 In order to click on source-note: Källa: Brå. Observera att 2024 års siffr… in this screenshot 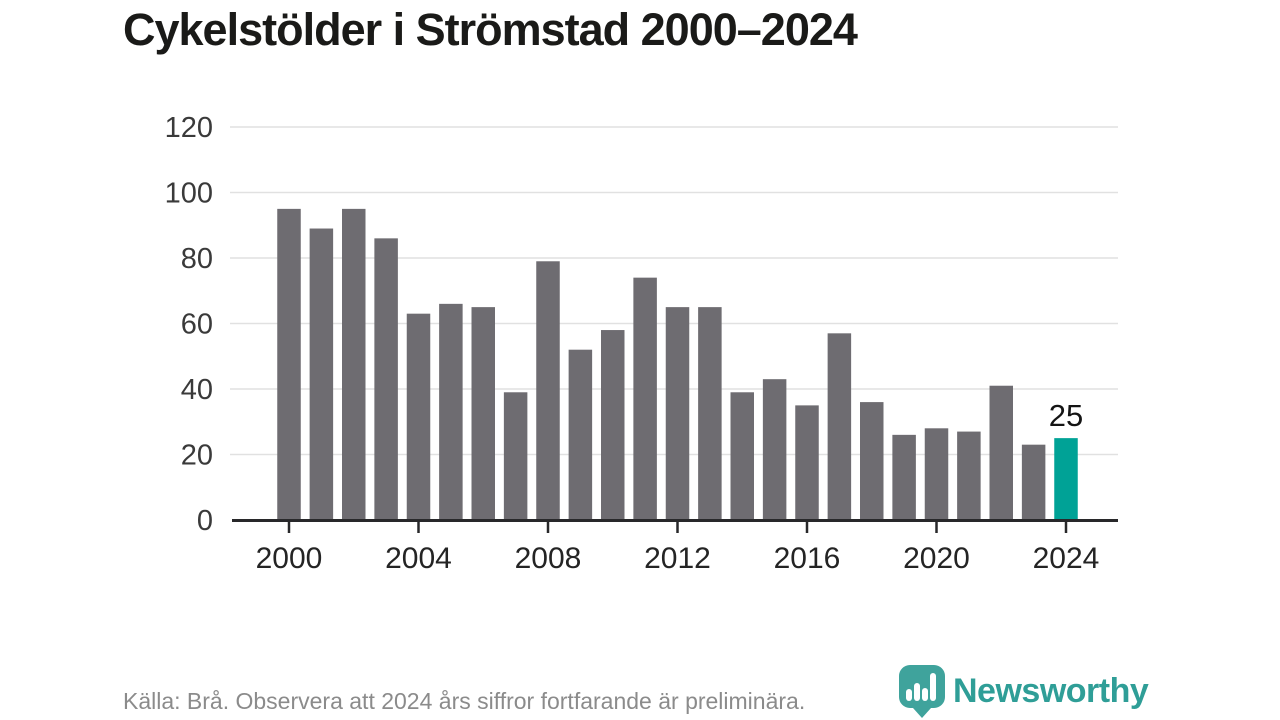, I will do `click(464, 701)`.